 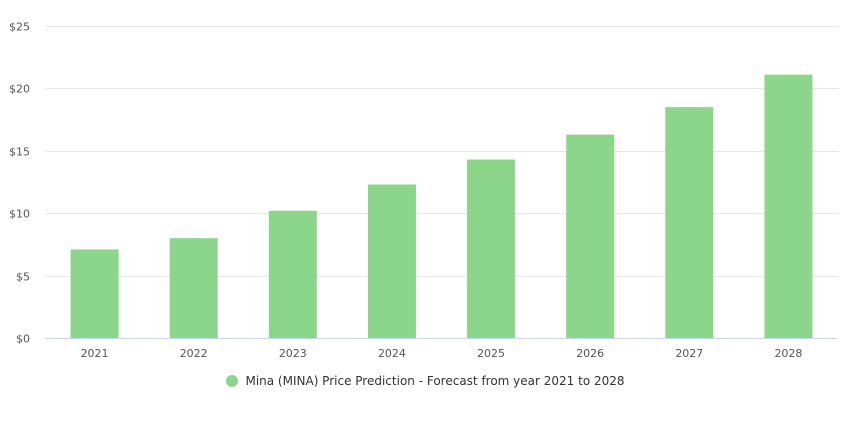 I want to click on legend-marker-icon, so click(x=232, y=381).